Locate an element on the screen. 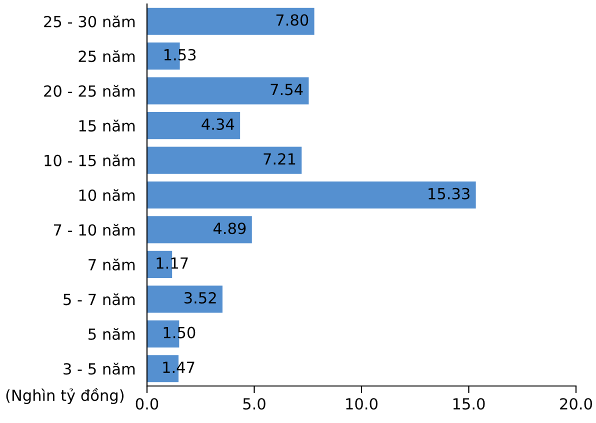 The height and width of the screenshot is (423, 596). y-tick-label: 10 - 15 năm is located at coordinates (89, 160).